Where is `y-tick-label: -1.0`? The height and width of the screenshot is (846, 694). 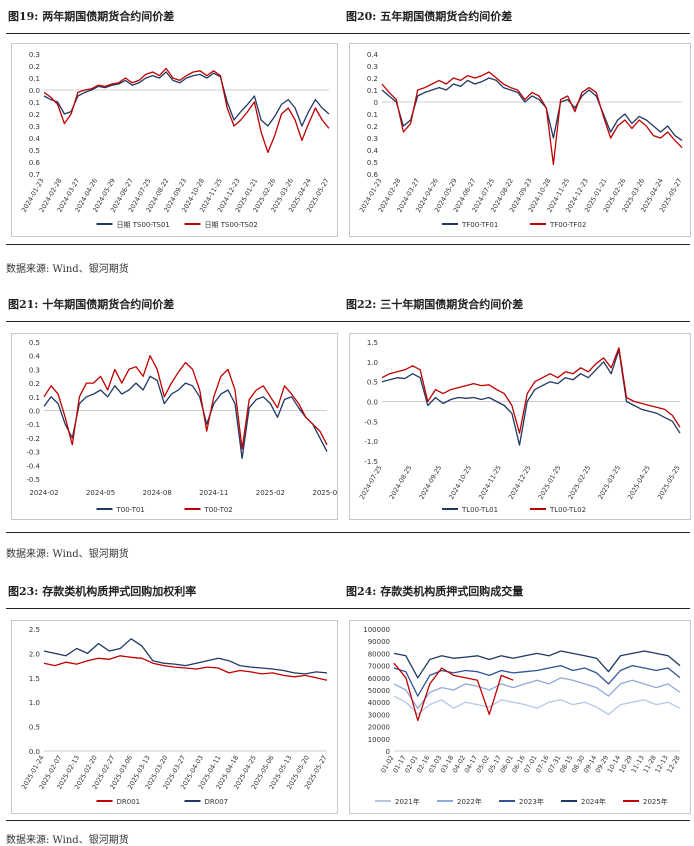 y-tick-label: -1.0 is located at coordinates (371, 442).